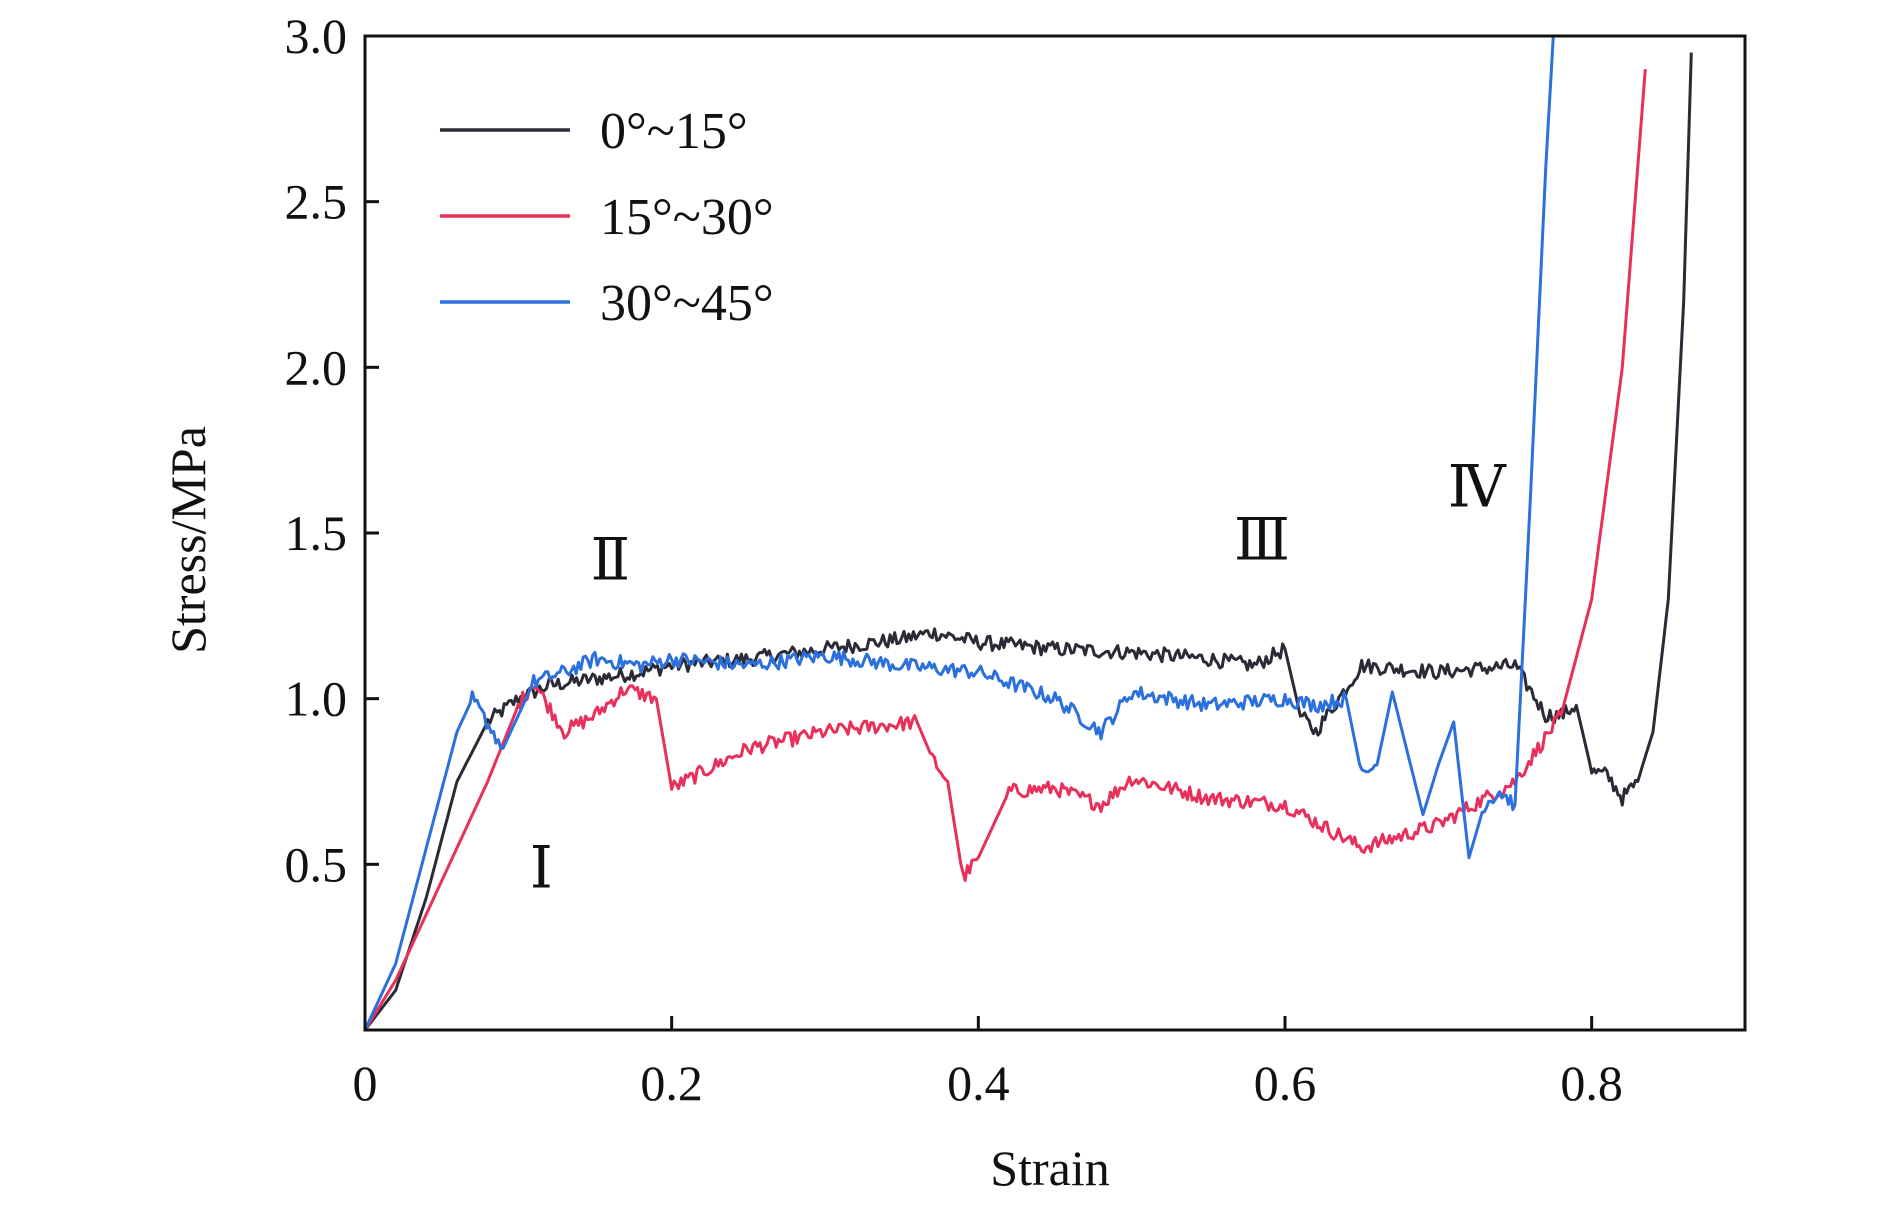  What do you see at coordinates (541, 868) in the screenshot?
I see `stage-annotation-1: Ⅰ` at bounding box center [541, 868].